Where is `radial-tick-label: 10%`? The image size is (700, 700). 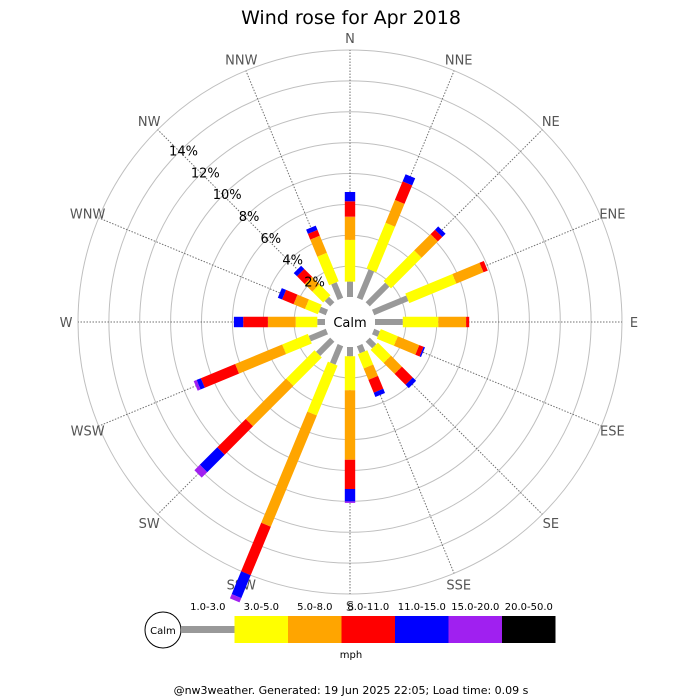
radial-tick-label: 10% is located at coordinates (227, 195).